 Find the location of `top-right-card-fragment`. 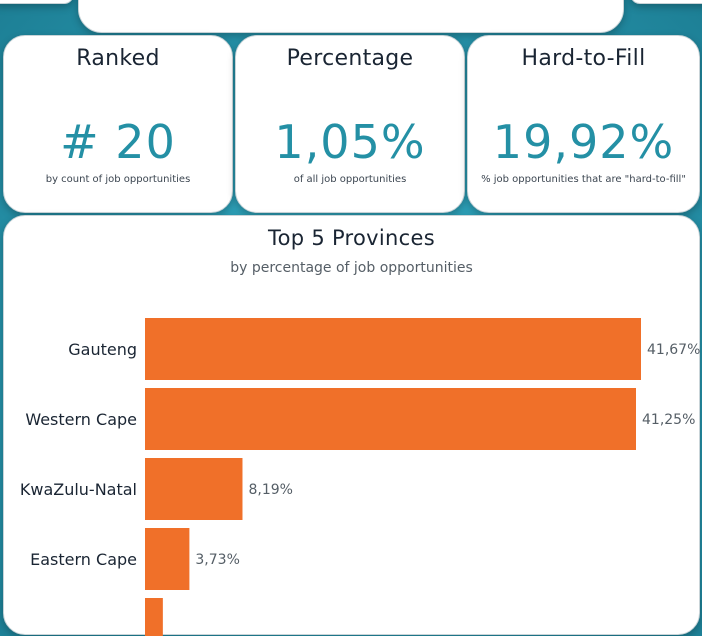

top-right-card-fragment is located at coordinates (666, 2).